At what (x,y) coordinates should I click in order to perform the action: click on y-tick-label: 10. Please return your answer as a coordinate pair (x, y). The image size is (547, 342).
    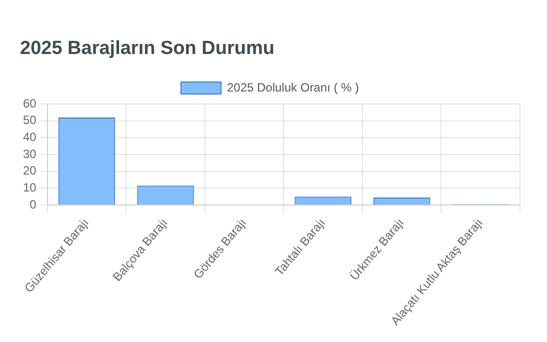
    Looking at the image, I should click on (29, 187).